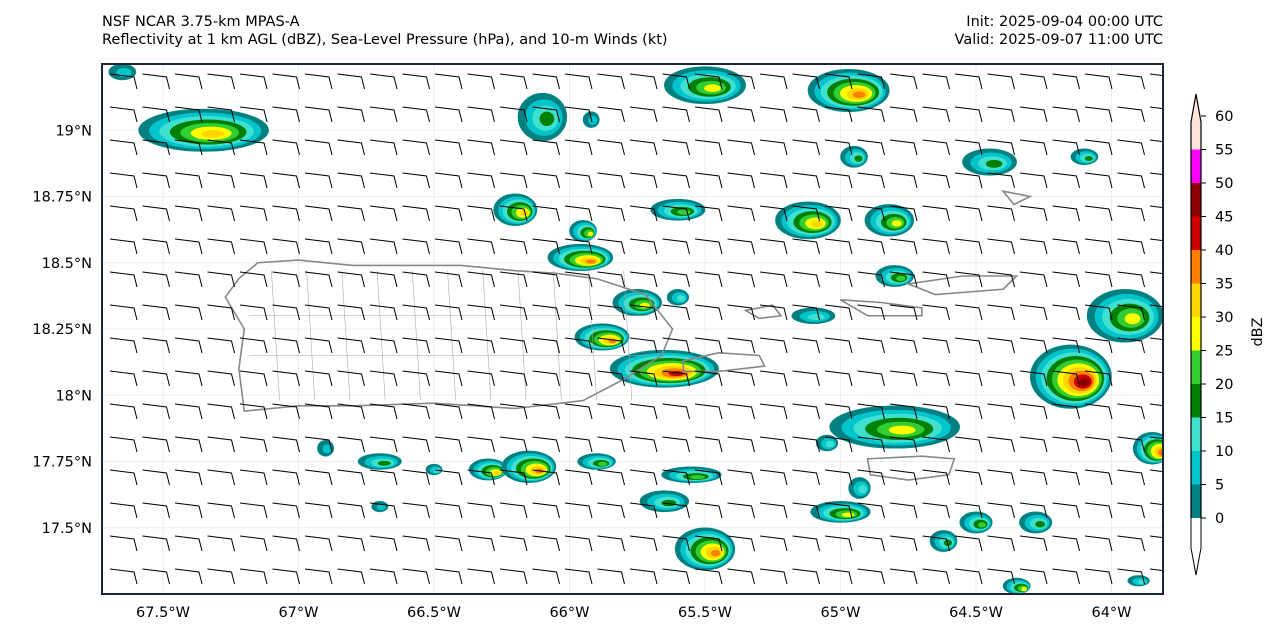 This screenshot has width=1280, height=639. What do you see at coordinates (67, 264) in the screenshot?
I see `lat-tick-label: 18.5°N` at bounding box center [67, 264].